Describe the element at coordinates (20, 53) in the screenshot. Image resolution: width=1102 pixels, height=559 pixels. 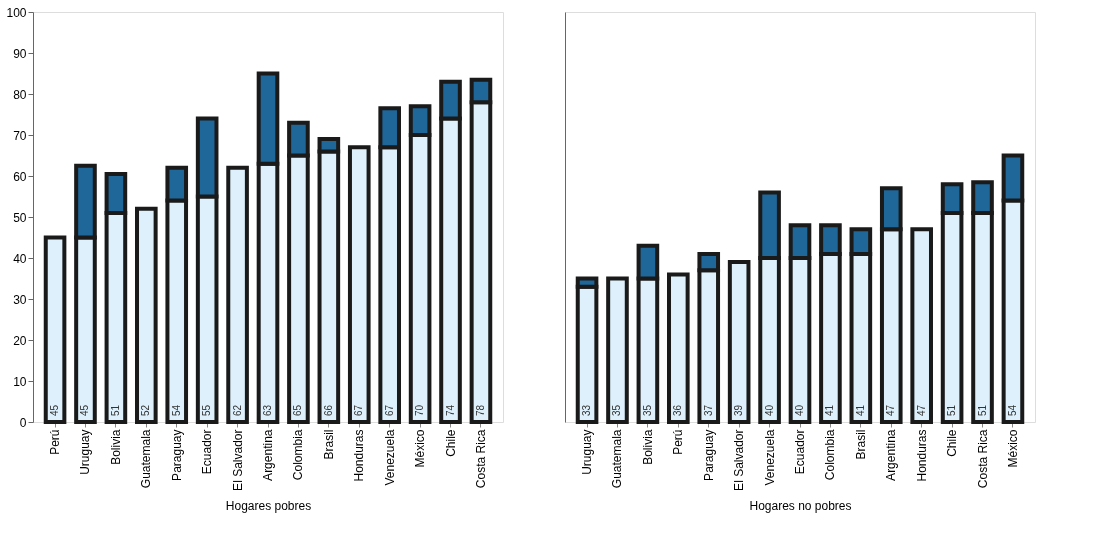
I see `y-tick-label: 90` at that location.